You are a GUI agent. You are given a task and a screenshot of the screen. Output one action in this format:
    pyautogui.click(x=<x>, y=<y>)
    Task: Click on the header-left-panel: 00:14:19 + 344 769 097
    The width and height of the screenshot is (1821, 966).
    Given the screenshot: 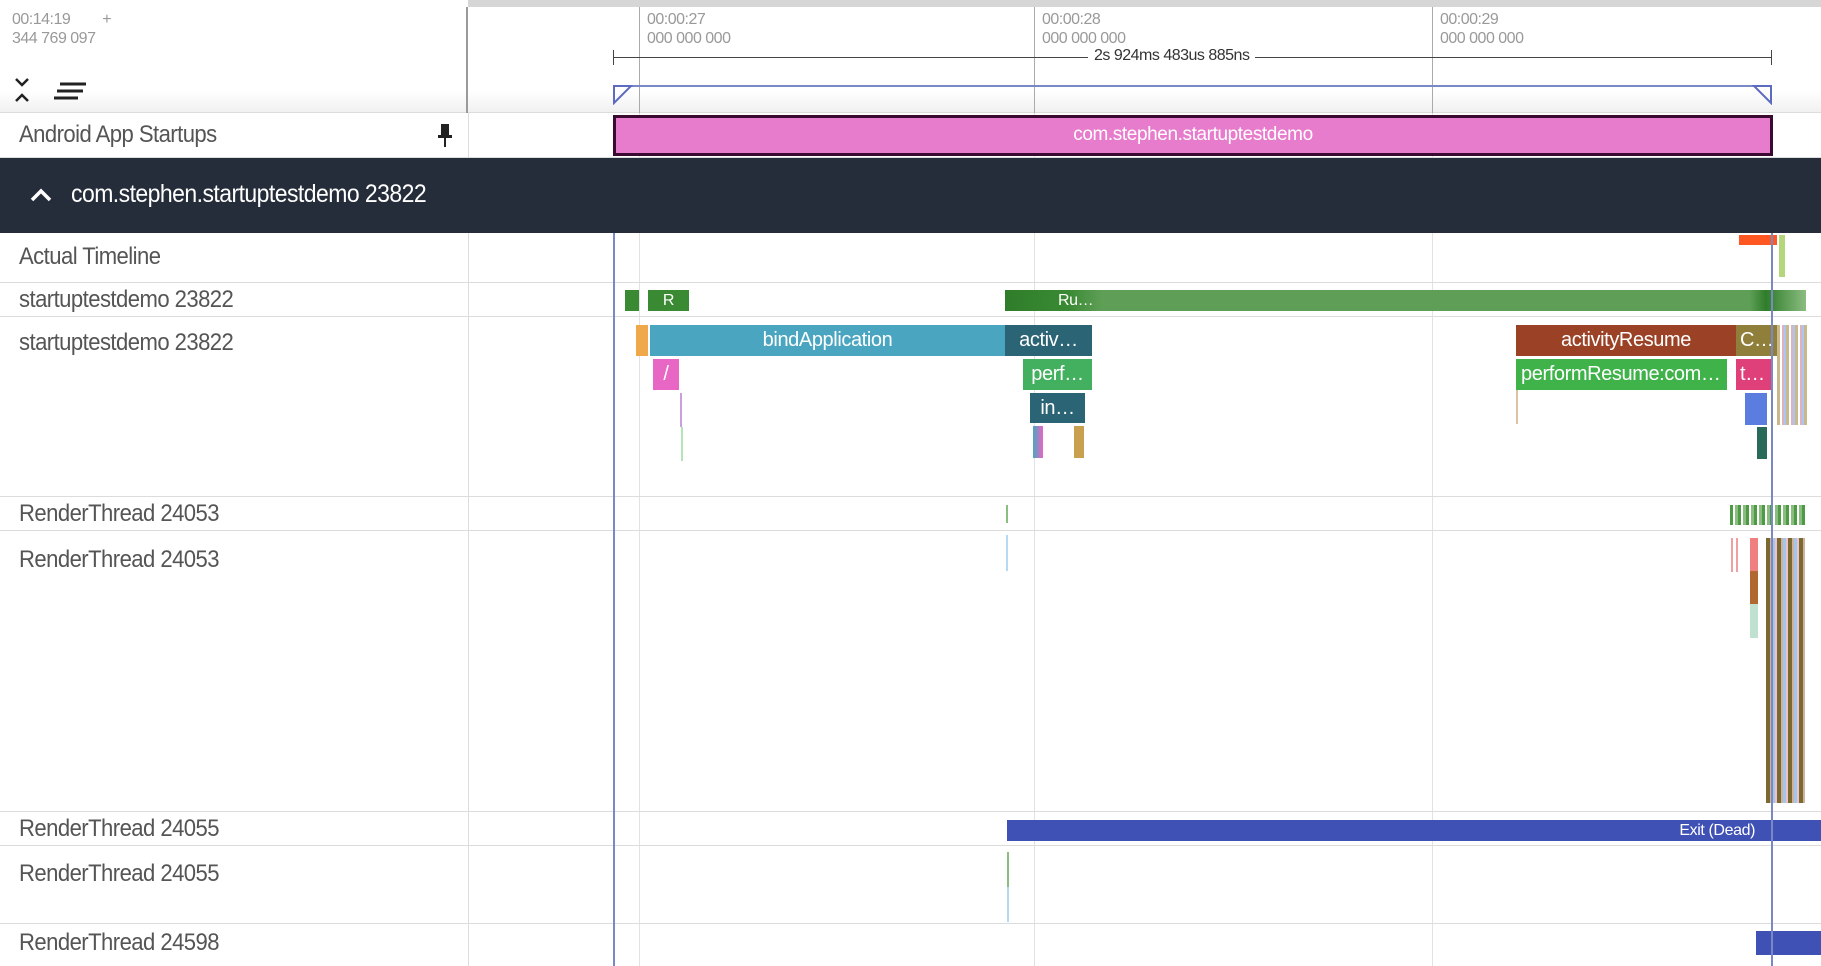 What is the action you would take?
    pyautogui.click(x=234, y=60)
    